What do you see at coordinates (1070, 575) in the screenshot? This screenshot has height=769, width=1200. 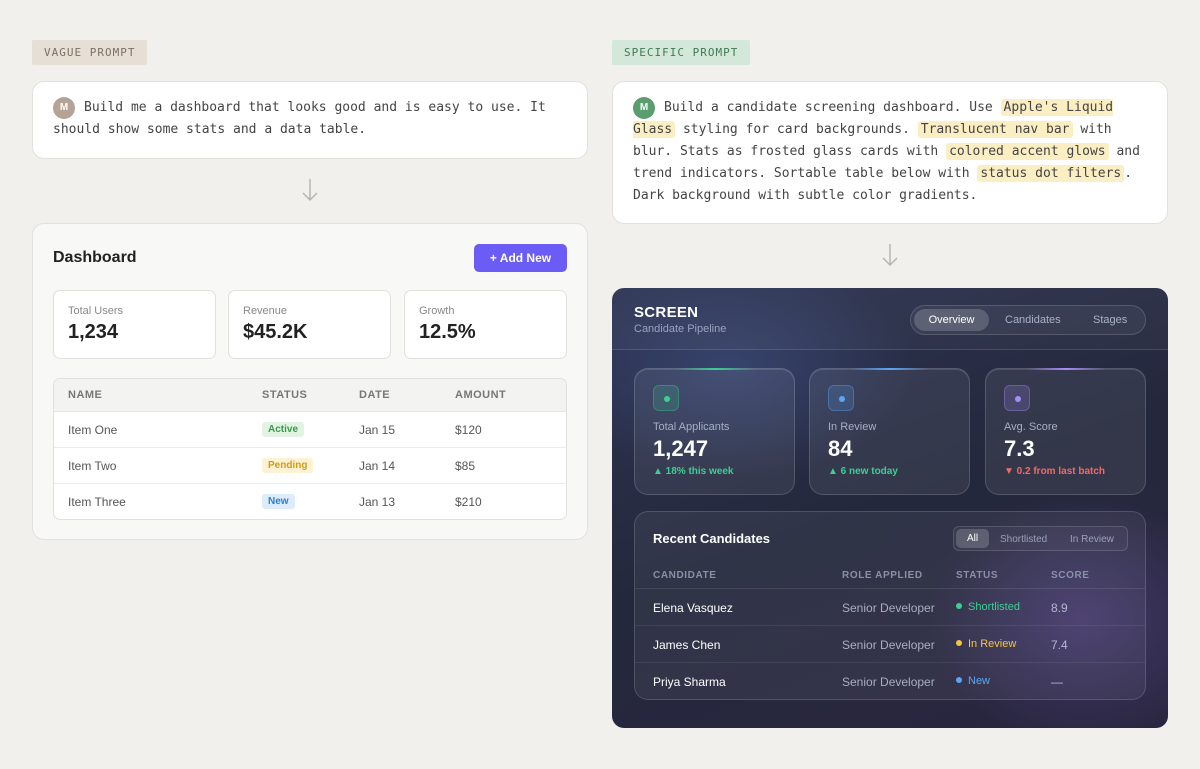 I see `column-header: SCORE` at bounding box center [1070, 575].